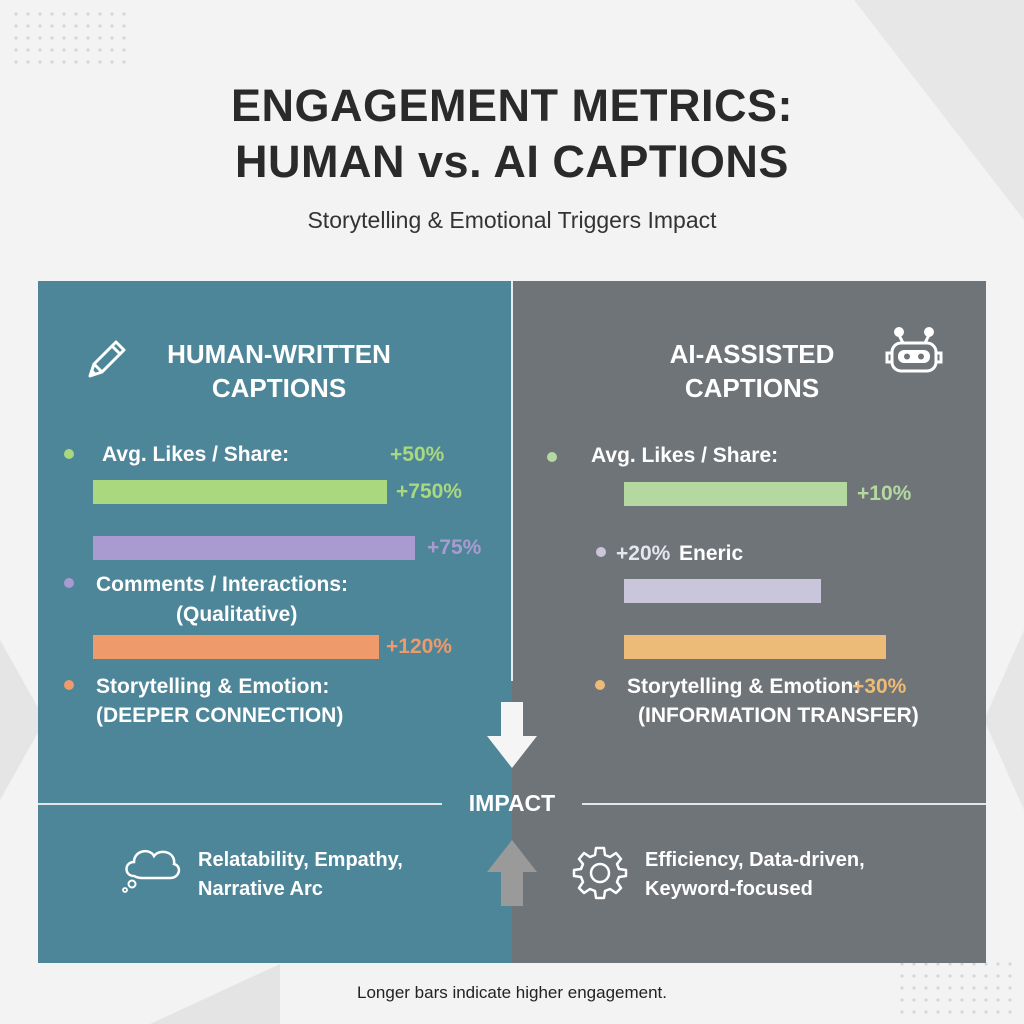  I want to click on human-comments-sub: (Qualitative), so click(237, 614).